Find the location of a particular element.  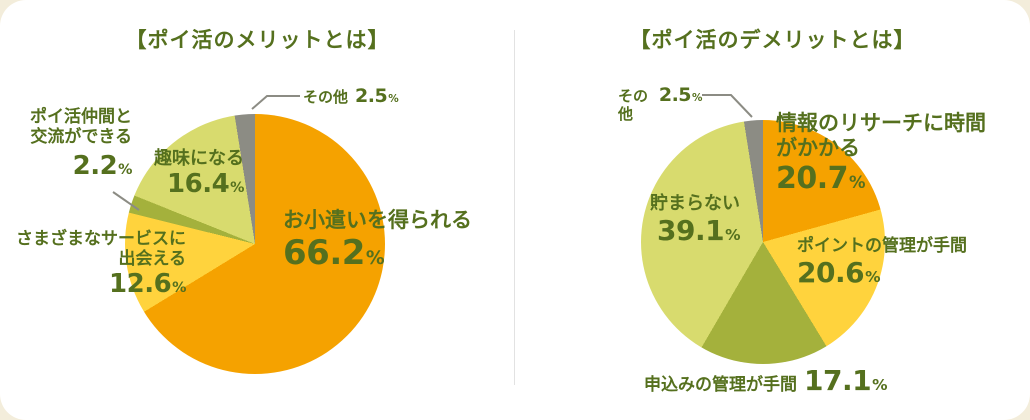

merit-services-value: 12.6 is located at coordinates (140, 284).